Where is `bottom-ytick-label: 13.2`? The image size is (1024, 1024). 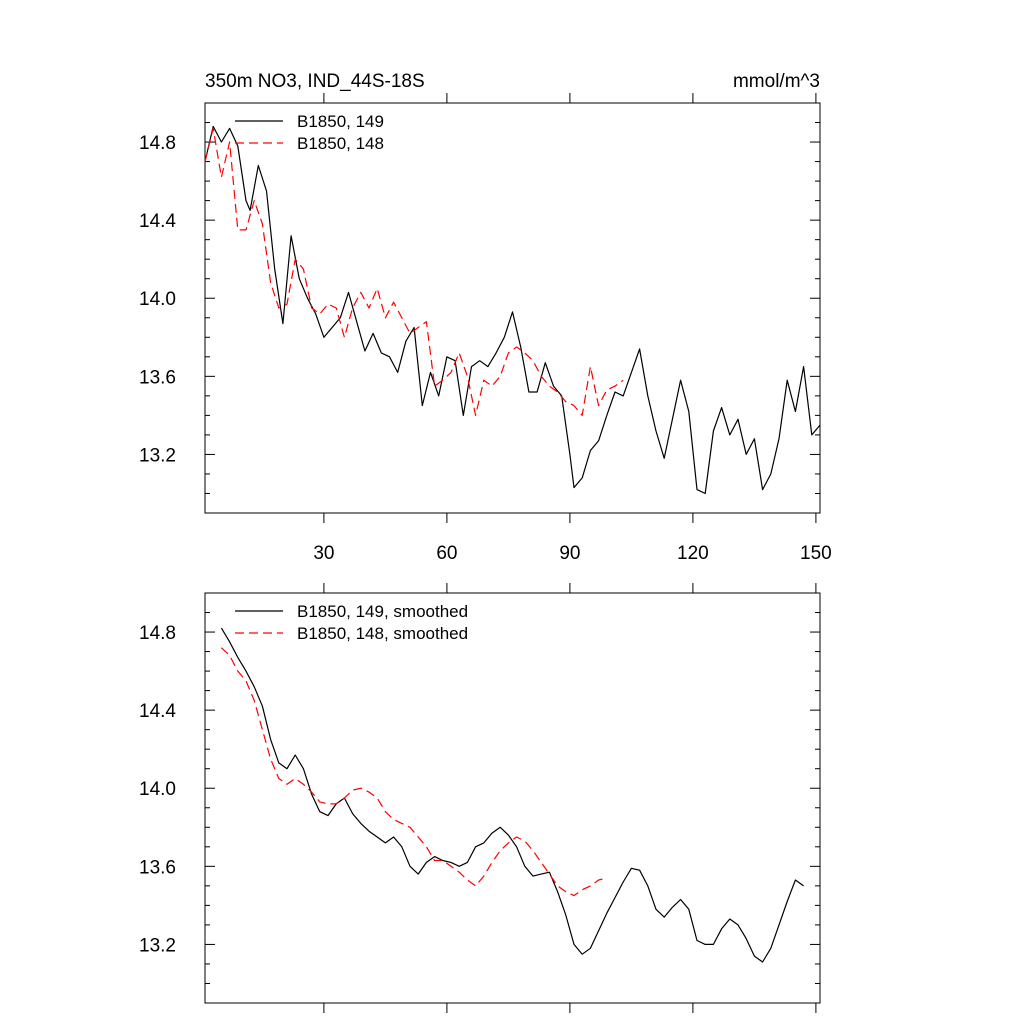 bottom-ytick-label: 13.2 is located at coordinates (157, 945).